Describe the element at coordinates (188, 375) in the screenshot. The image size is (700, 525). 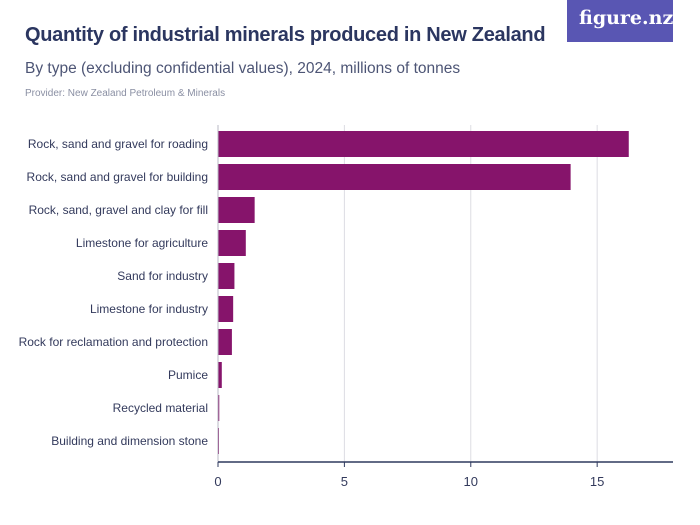
I see `category-label-7: Pumice` at that location.